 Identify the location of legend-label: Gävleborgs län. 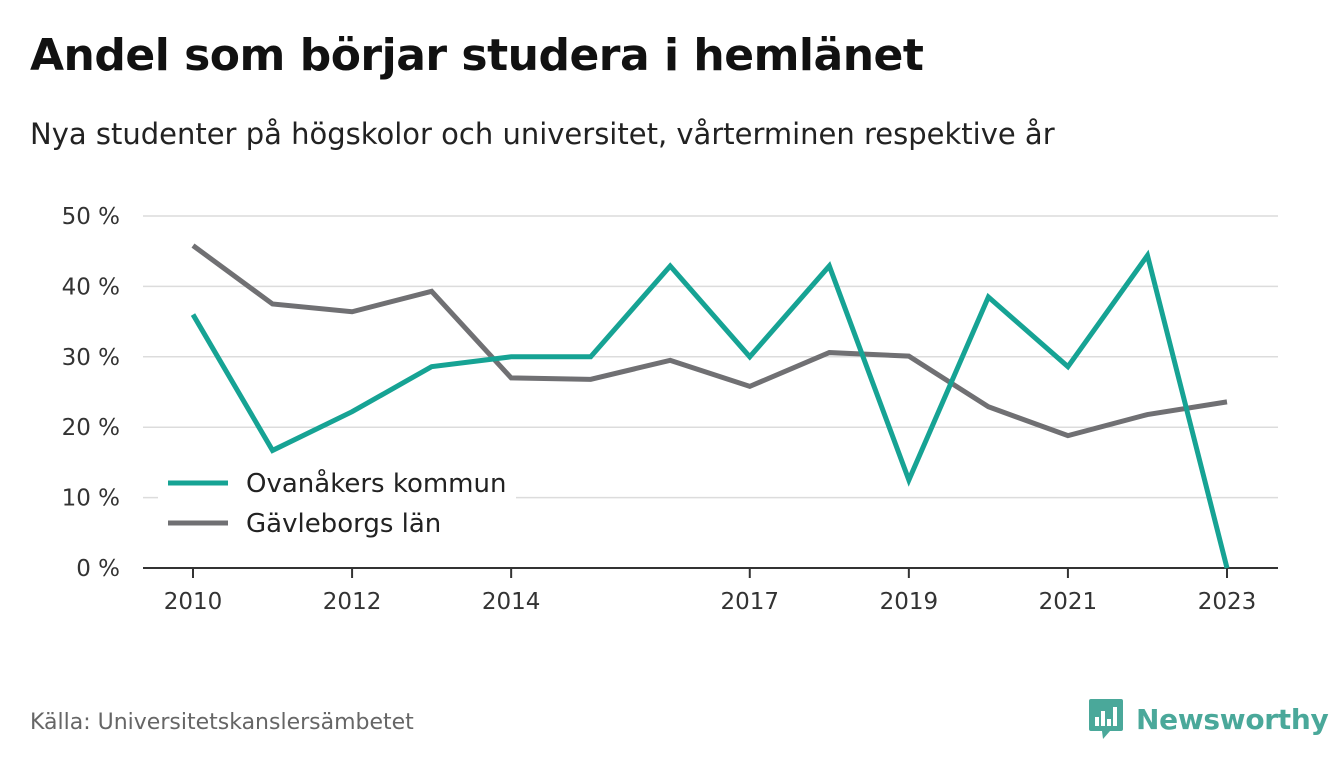
(343, 524).